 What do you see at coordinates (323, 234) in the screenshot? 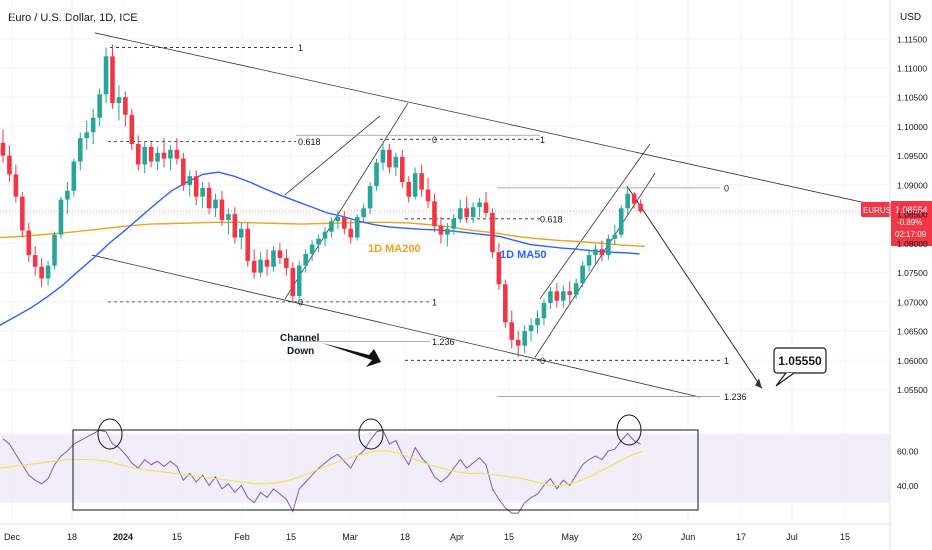
I see `ma200-line` at bounding box center [323, 234].